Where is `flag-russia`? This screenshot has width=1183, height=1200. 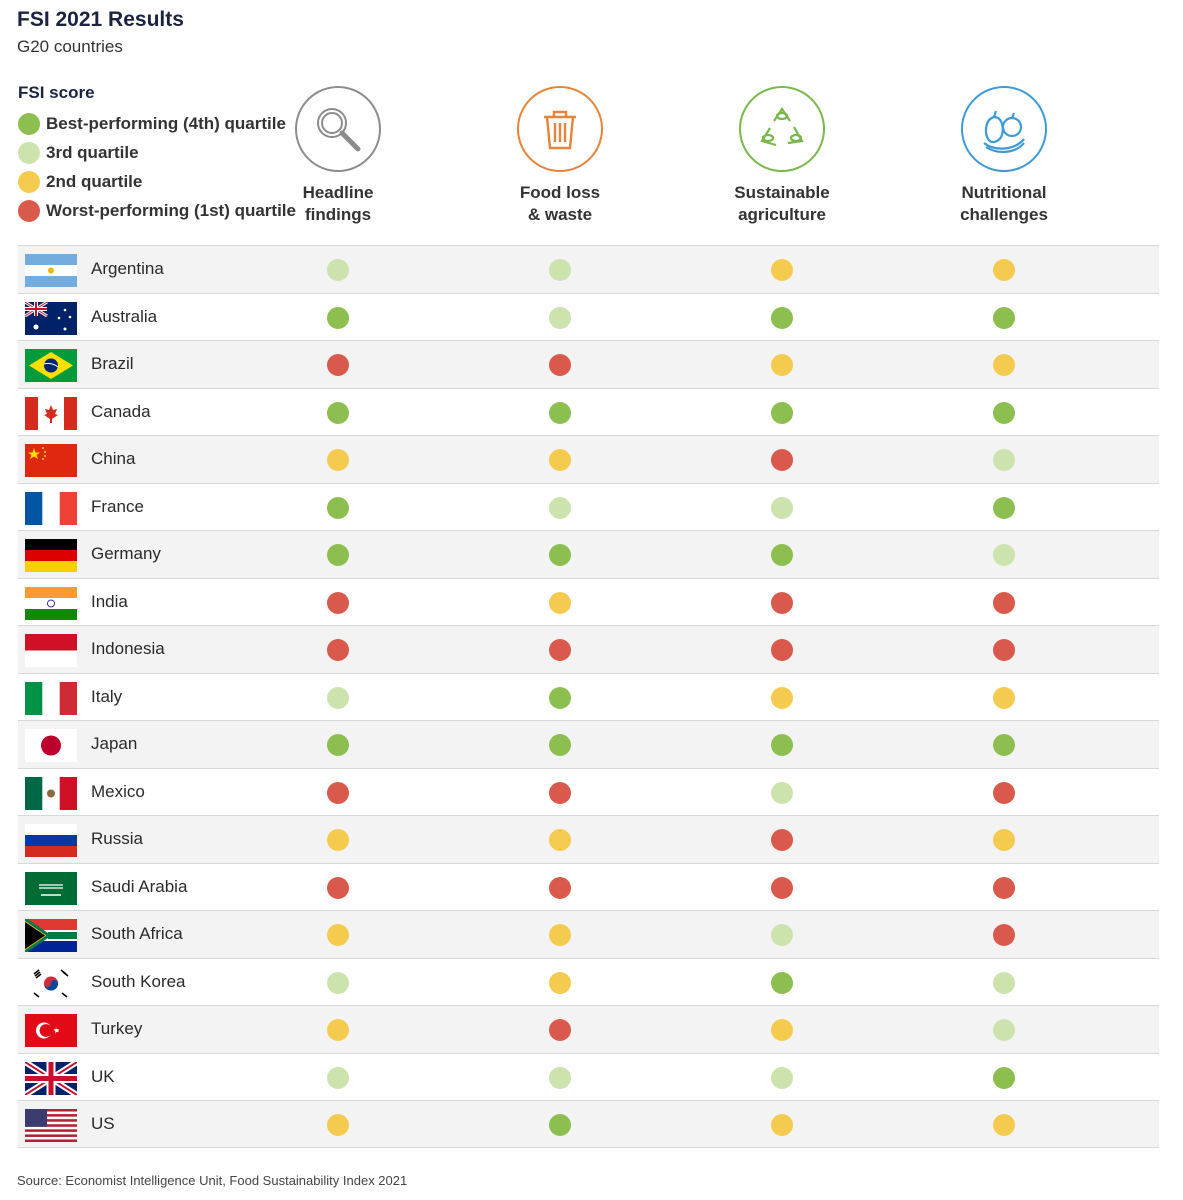
flag-russia is located at coordinates (51, 840).